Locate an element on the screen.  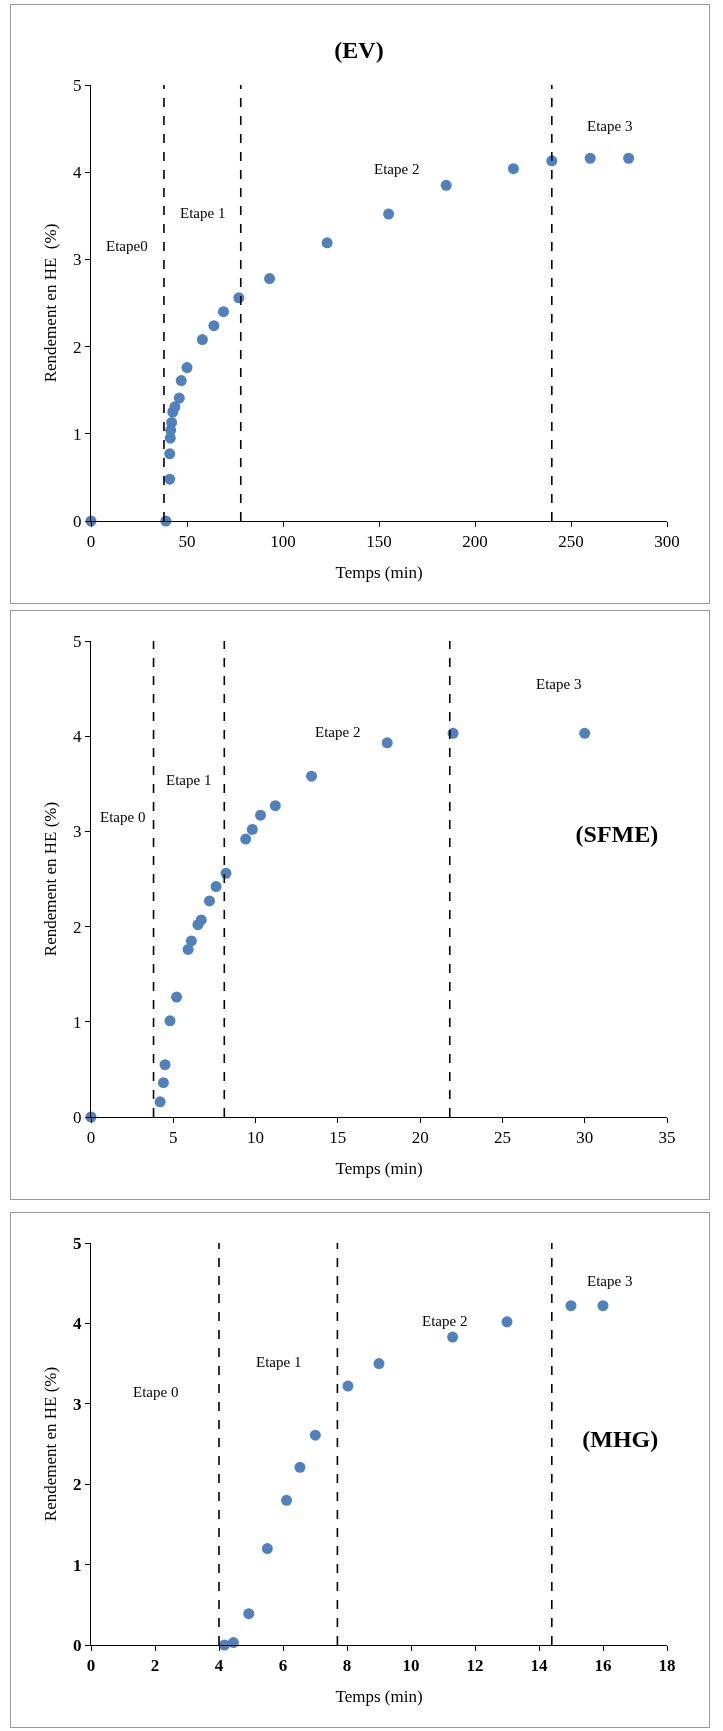
x-tick-label: 35 is located at coordinates (667, 1138).